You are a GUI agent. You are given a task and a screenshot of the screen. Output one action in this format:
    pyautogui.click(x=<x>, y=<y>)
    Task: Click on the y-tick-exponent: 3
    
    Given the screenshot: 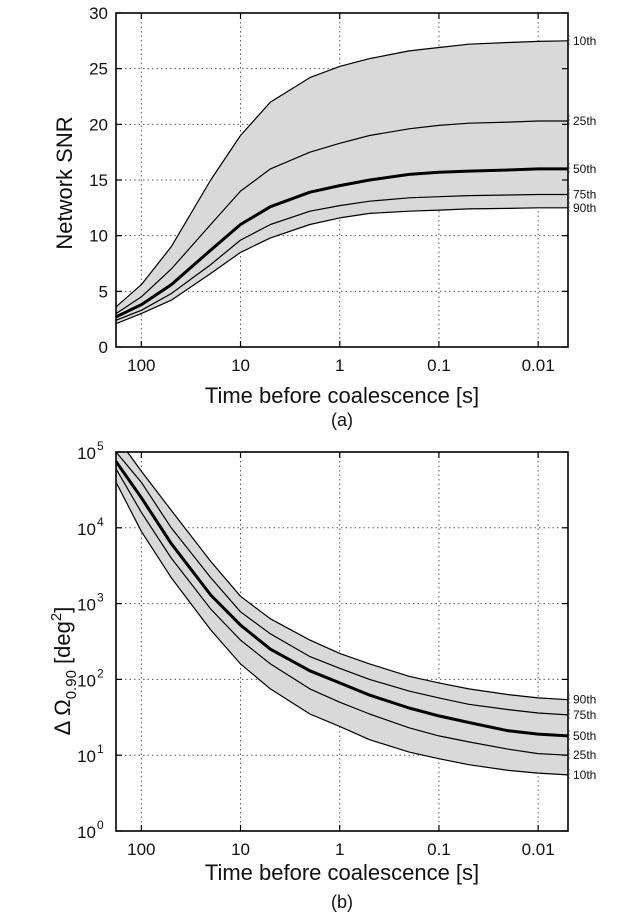 What is the action you would take?
    pyautogui.click(x=100, y=598)
    